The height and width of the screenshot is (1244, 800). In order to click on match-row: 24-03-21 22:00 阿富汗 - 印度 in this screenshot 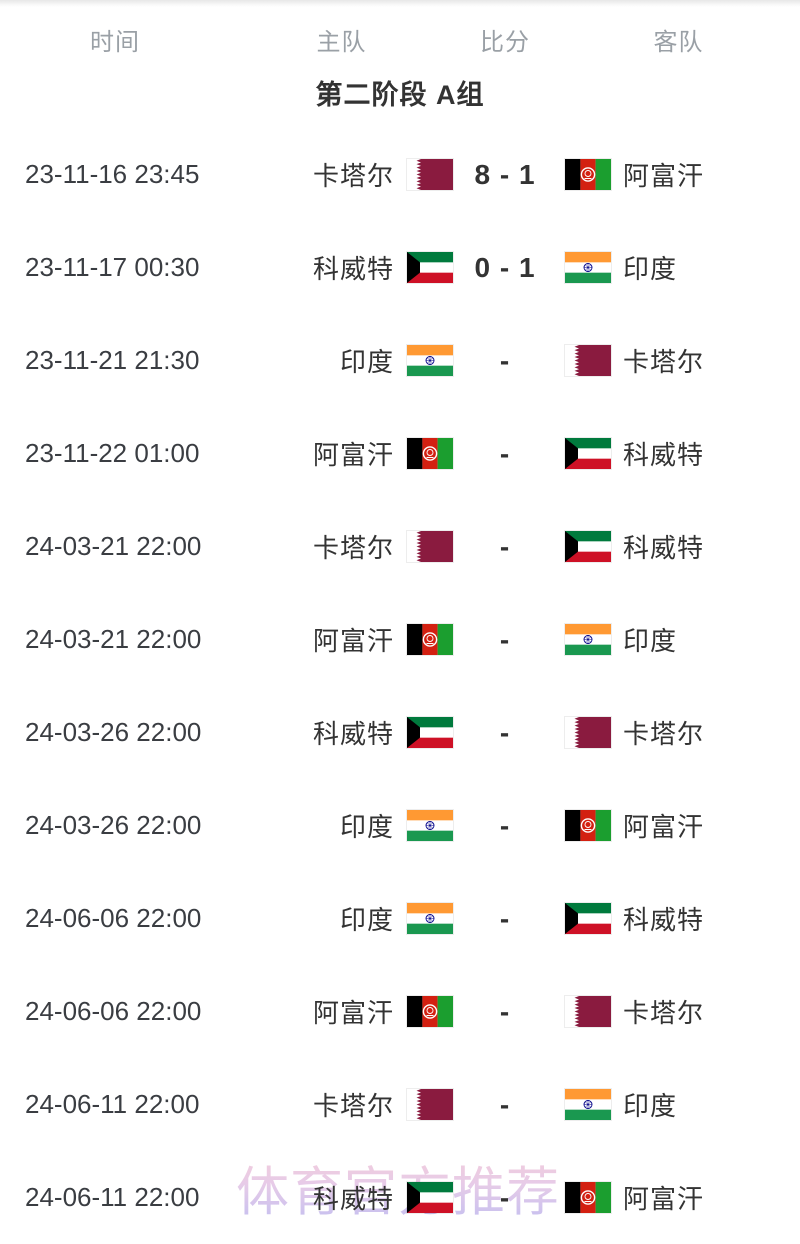, I will do `click(400, 639)`.